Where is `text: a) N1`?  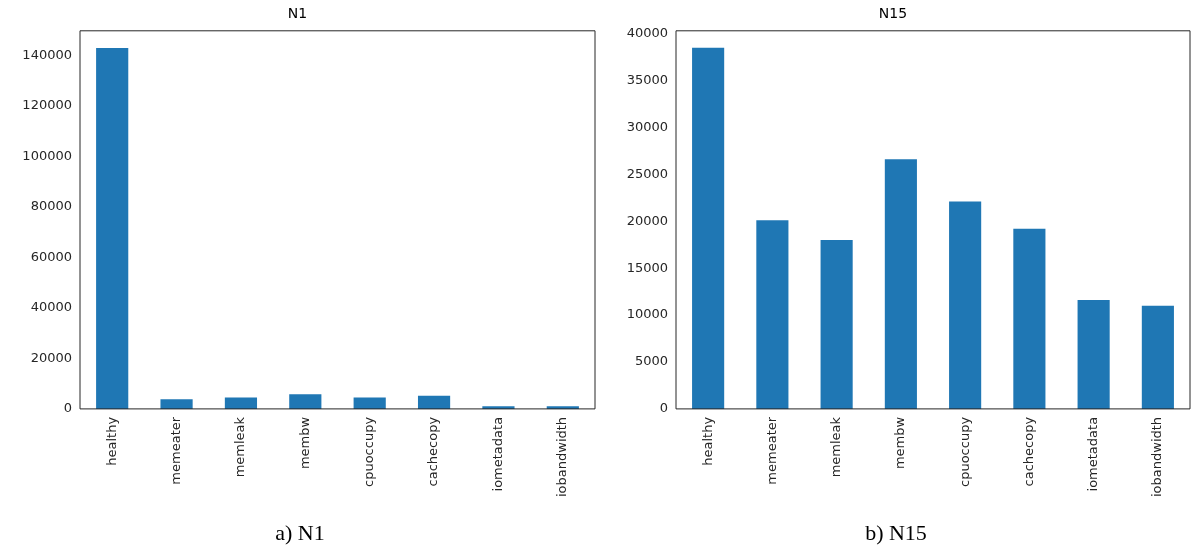 text: a) N1 is located at coordinates (300, 533).